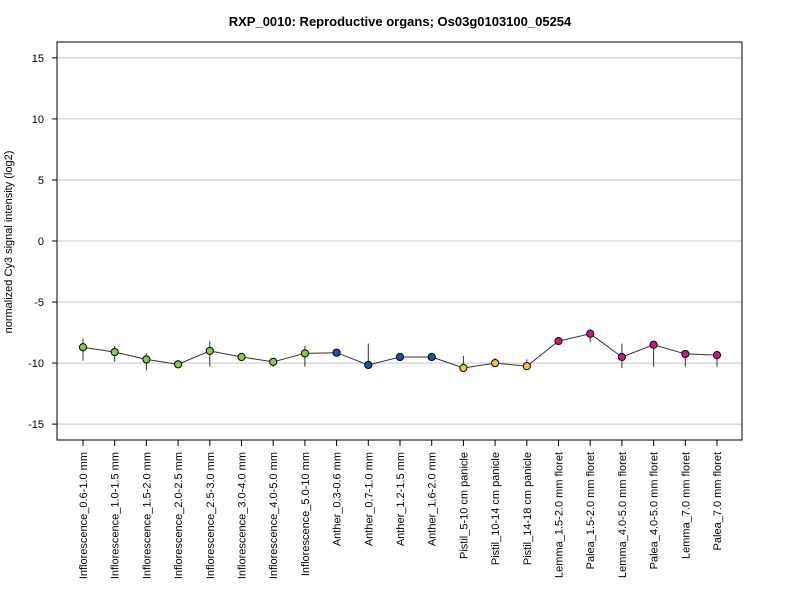  What do you see at coordinates (306, 514) in the screenshot?
I see `x-tick-label: Inflorescence_5.0-10 mm` at bounding box center [306, 514].